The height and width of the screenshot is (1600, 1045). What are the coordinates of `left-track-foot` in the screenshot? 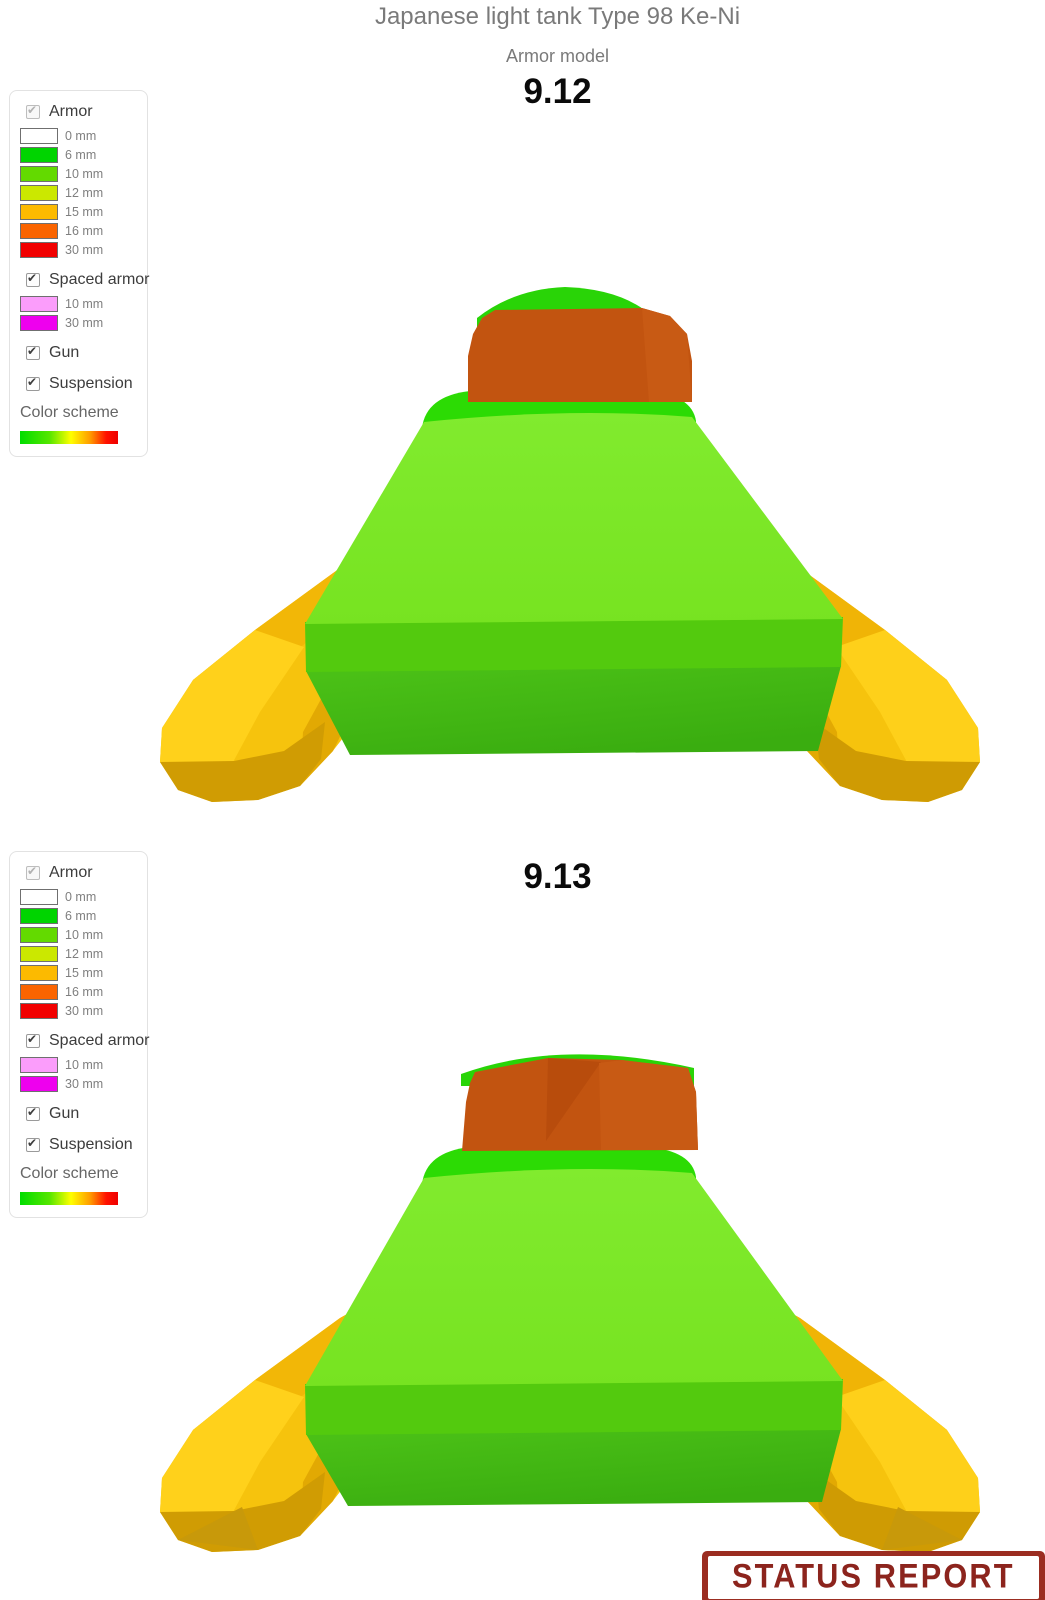 It's located at (242, 762).